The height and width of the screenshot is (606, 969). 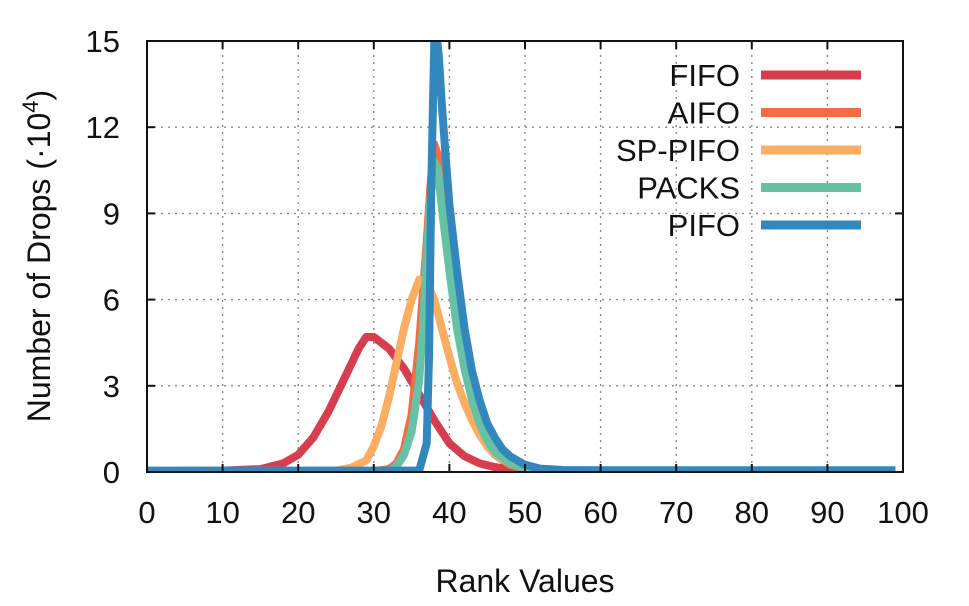 I want to click on x-tick-label: 0, so click(x=146, y=512).